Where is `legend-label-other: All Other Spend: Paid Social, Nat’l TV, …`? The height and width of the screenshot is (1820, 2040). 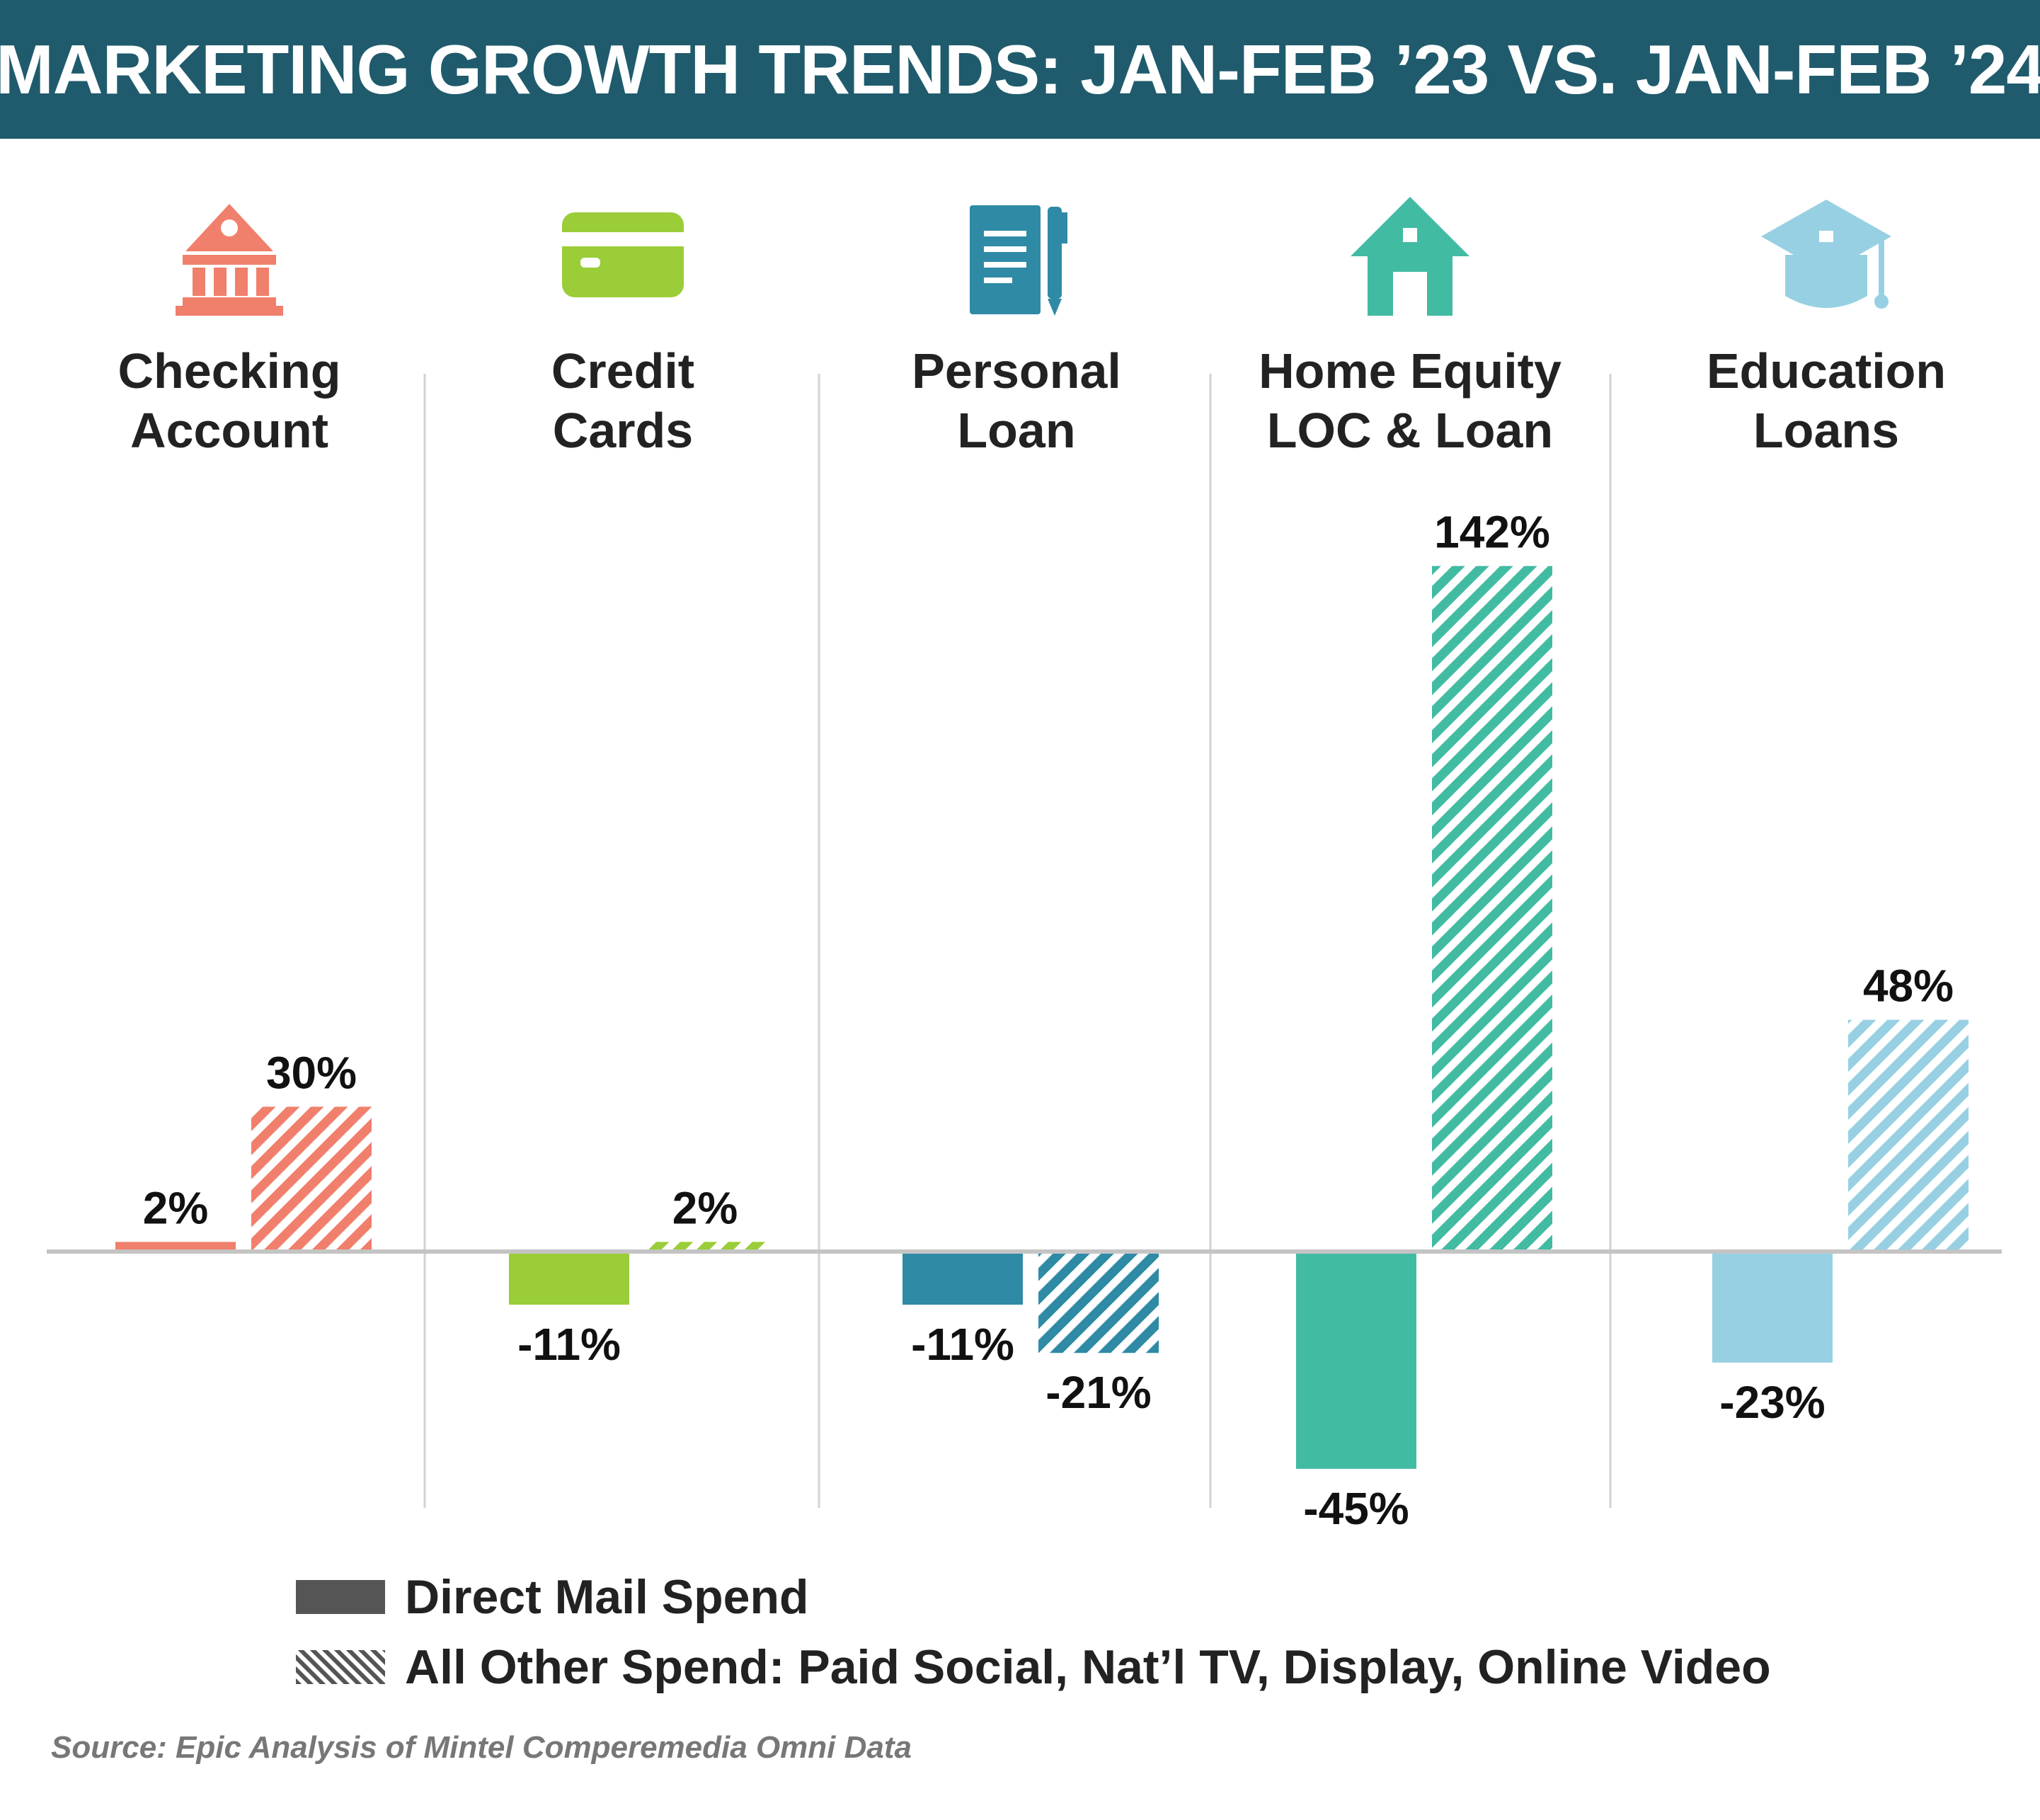
legend-label-other: All Other Spend: Paid Social, Nat’l TV, … is located at coordinates (1088, 1667).